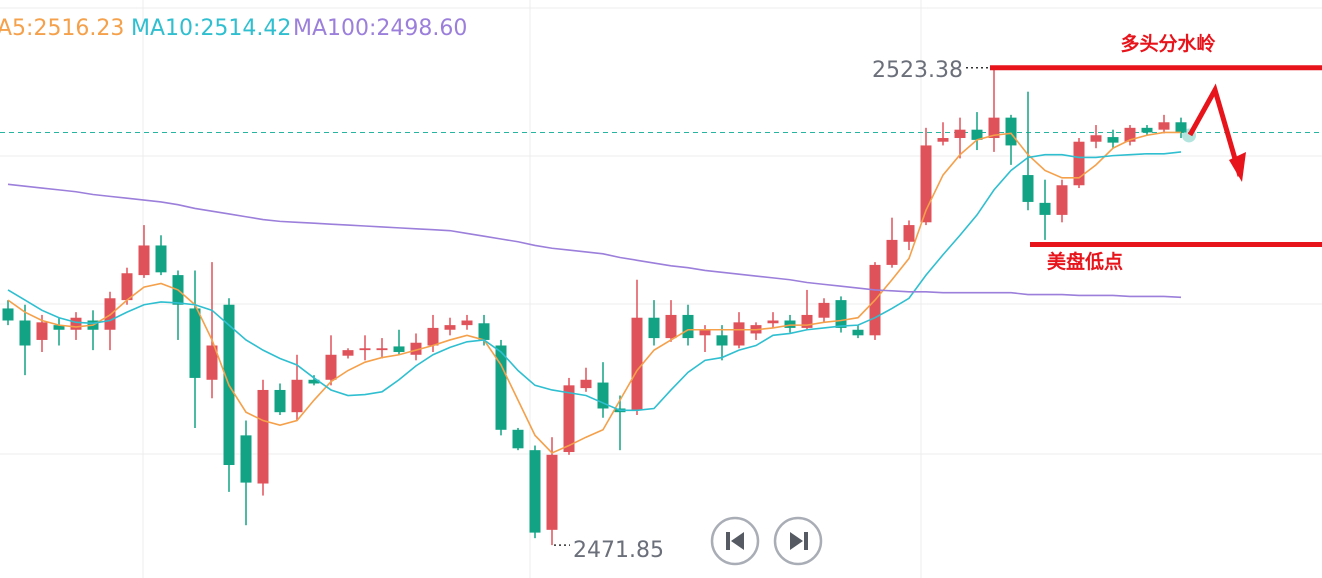 The height and width of the screenshot is (578, 1322). What do you see at coordinates (1085, 261) in the screenshot?
I see `level-label: 美盘低点` at bounding box center [1085, 261].